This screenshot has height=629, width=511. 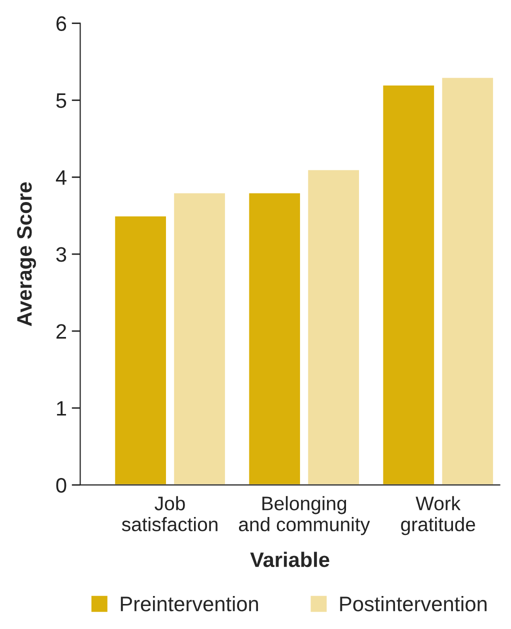 What do you see at coordinates (189, 604) in the screenshot?
I see `legend-label: Preintervention` at bounding box center [189, 604].